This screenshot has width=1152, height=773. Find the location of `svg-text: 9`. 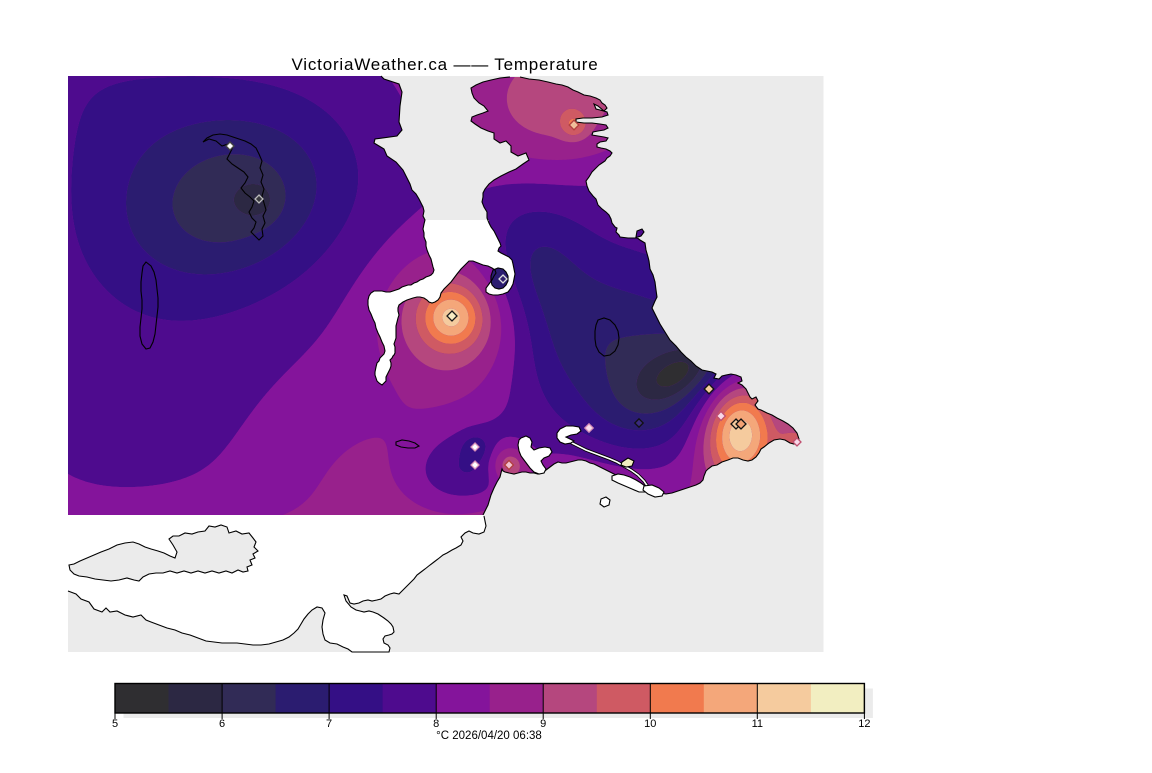

svg-text: 9 is located at coordinates (543, 724).